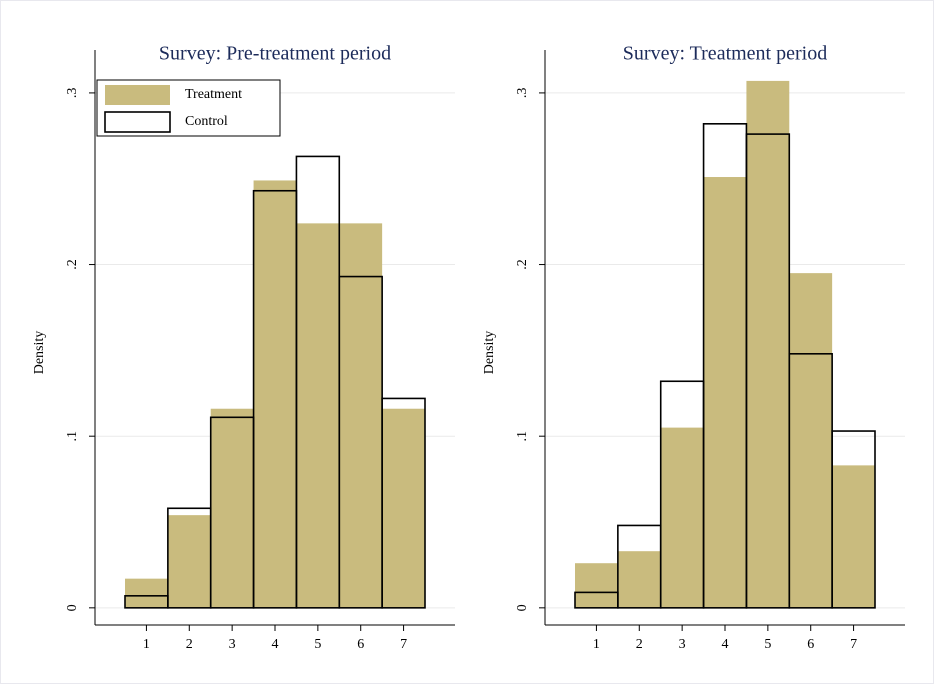 This screenshot has width=934, height=684. What do you see at coordinates (213, 94) in the screenshot?
I see `legend-label: Treatment` at bounding box center [213, 94].